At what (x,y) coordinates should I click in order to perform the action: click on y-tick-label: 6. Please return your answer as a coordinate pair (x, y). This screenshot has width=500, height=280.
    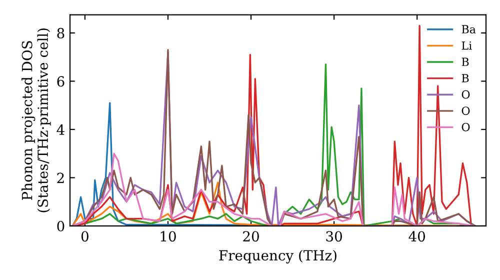
    Looking at the image, I should click on (60, 81).